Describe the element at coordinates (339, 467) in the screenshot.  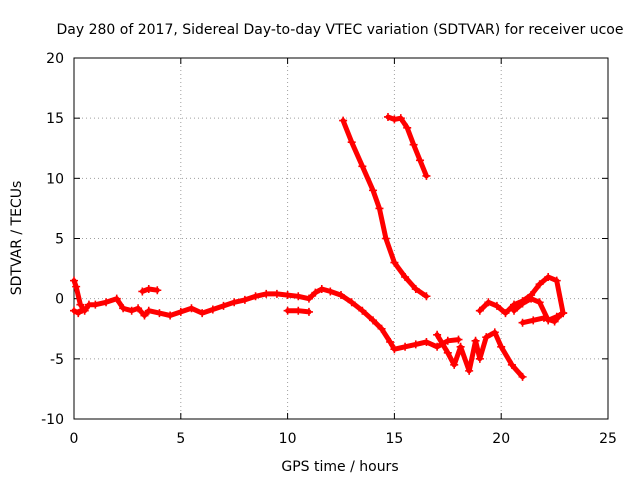
I see `x-axis-label: GPS time / hours` at that location.